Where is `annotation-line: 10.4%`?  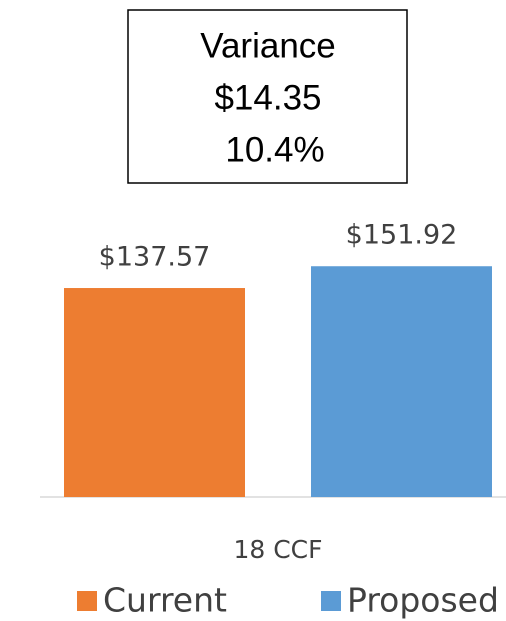
annotation-line: 10.4% is located at coordinates (274, 149).